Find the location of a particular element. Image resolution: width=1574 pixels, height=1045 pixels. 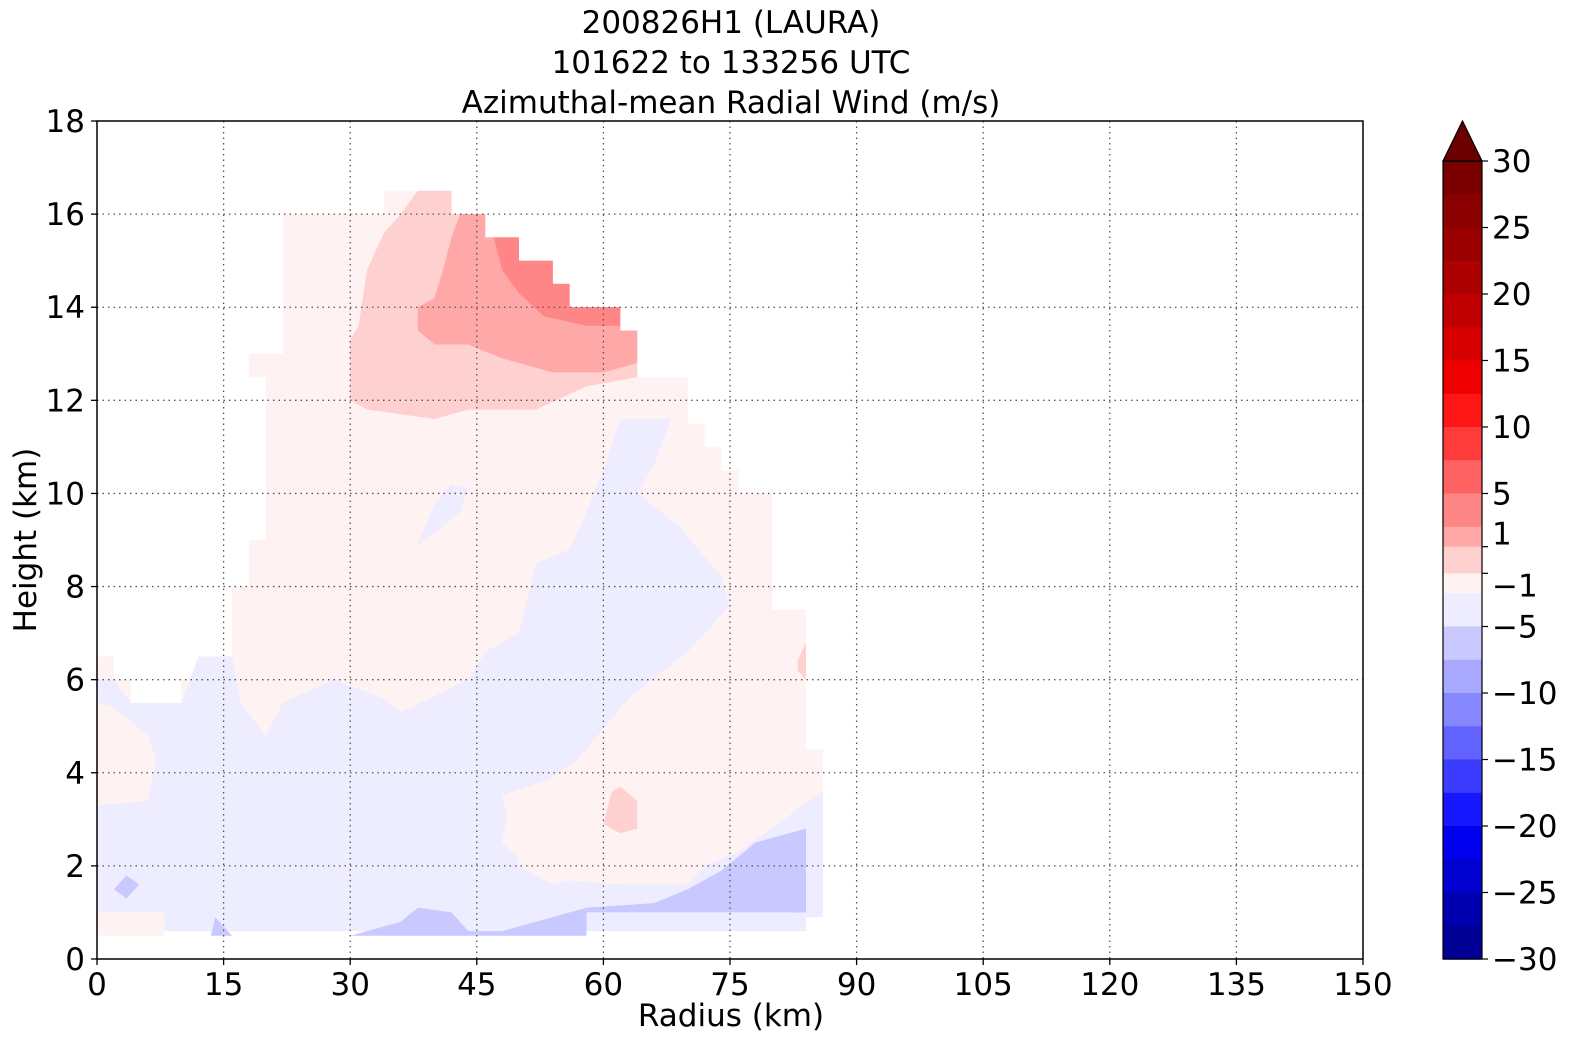

y-tick-label-9: 18 is located at coordinates (65, 122).